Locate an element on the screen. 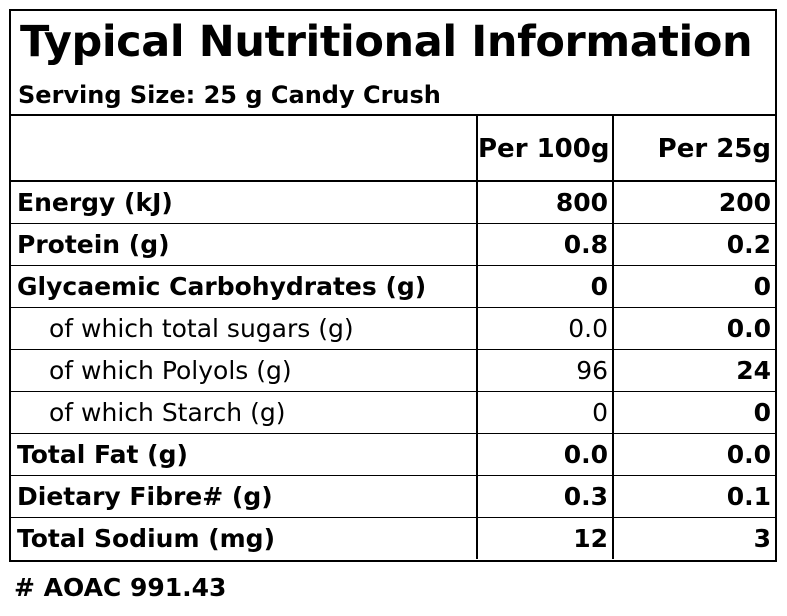 The image size is (787, 616). column-header-nutrient is located at coordinates (244, 148).